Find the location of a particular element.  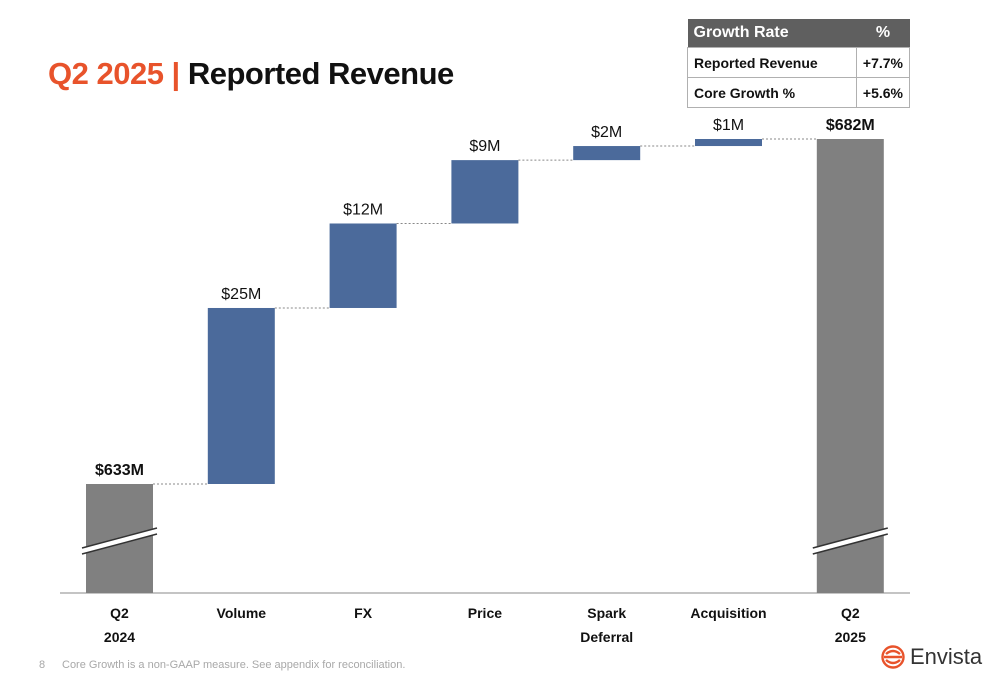

envista-logo: Envista is located at coordinates (931, 657).